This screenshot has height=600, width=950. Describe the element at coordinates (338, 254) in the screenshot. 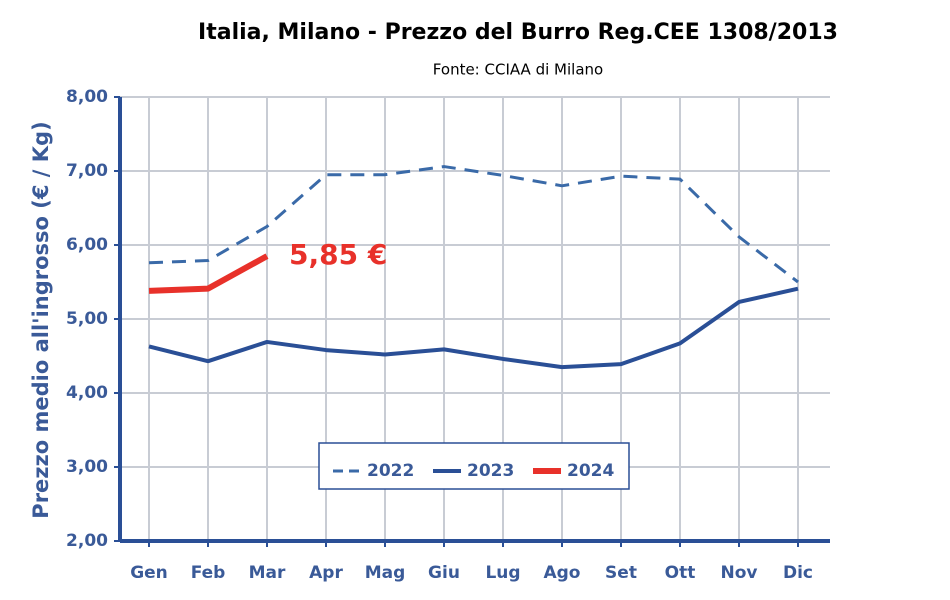

I see `annotation: 5,85 €` at that location.